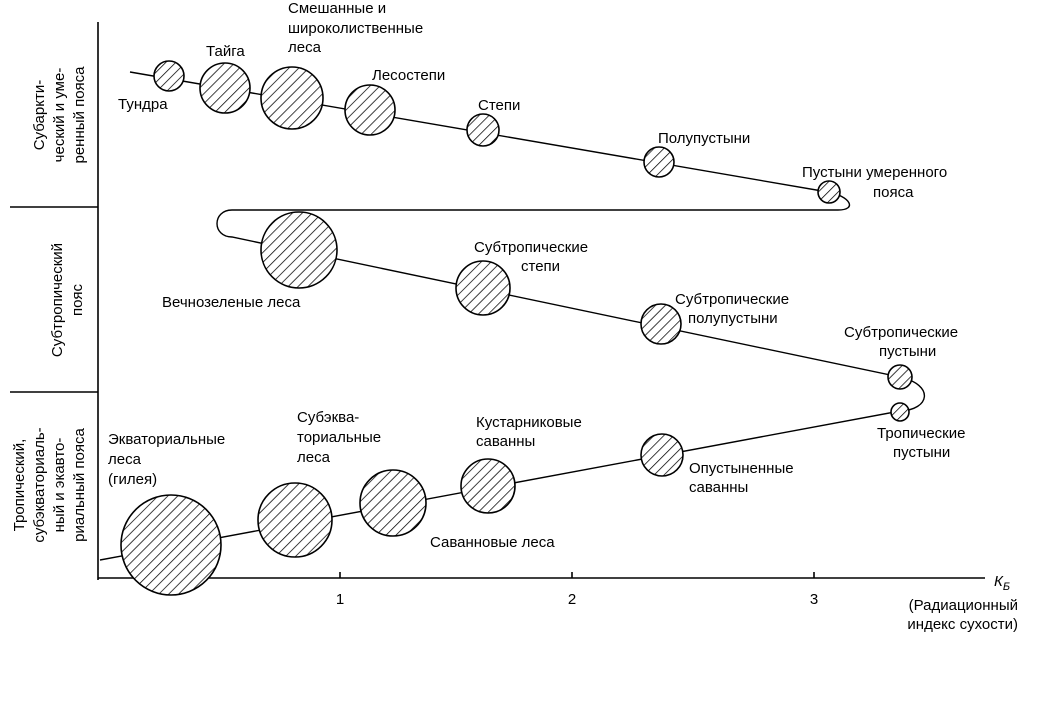 This screenshot has height=709, width=1051. What do you see at coordinates (488, 486) in the screenshot?
I see `zone-bubble-shrub-savanna` at bounding box center [488, 486].